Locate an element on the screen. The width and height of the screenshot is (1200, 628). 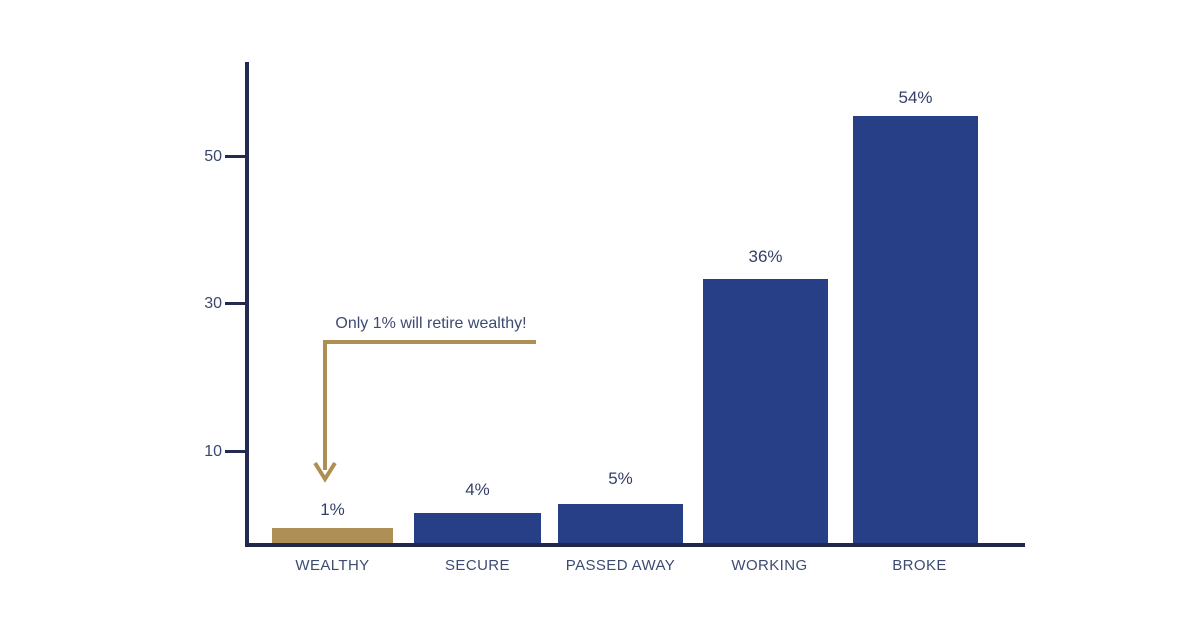
bar-passed-away is located at coordinates (620, 523).